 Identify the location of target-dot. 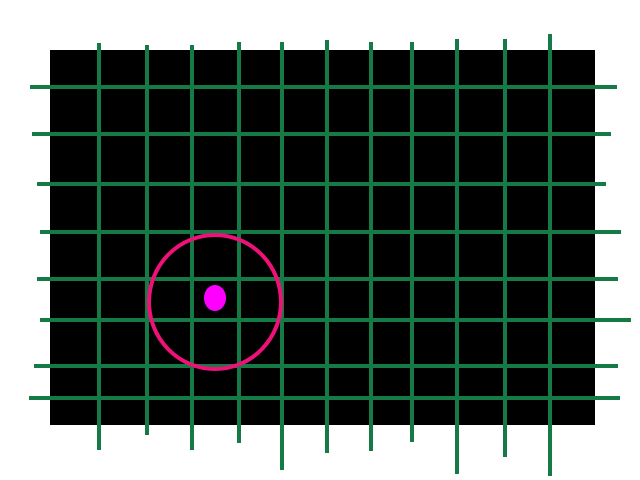
(215, 298).